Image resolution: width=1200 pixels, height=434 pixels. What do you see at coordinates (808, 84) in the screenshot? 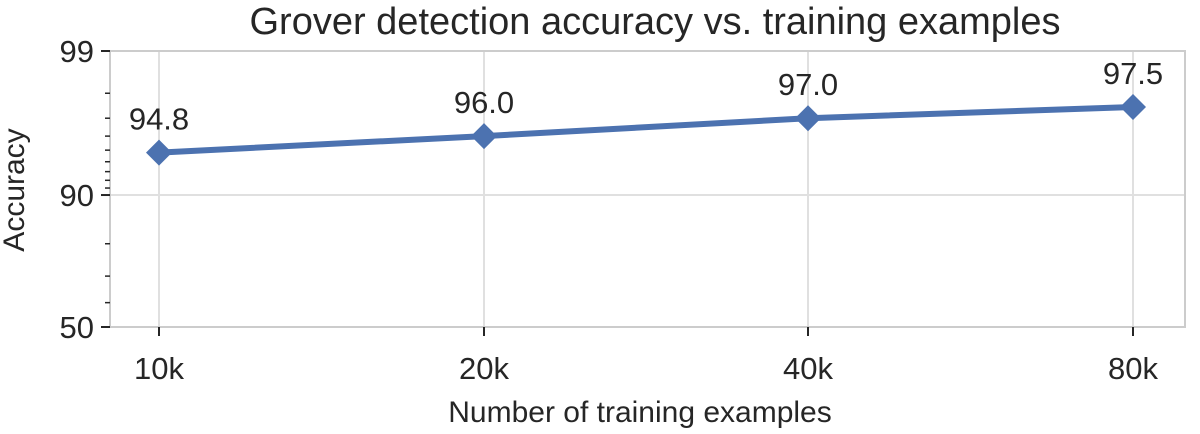
I see `data-label: 97.0` at bounding box center [808, 84].